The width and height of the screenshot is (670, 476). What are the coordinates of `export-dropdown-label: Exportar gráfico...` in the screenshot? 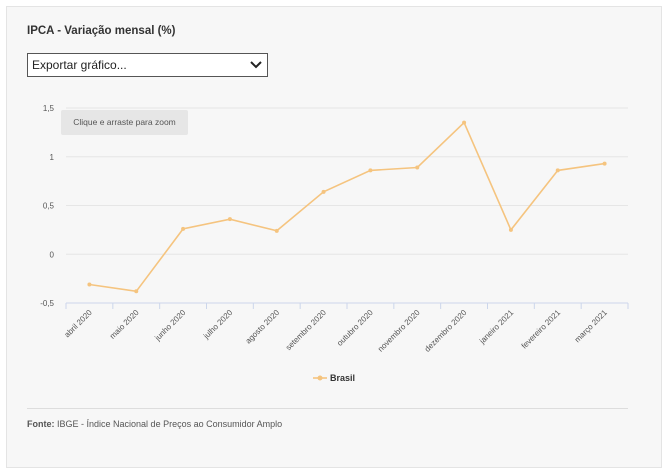 It's located at (79, 65).